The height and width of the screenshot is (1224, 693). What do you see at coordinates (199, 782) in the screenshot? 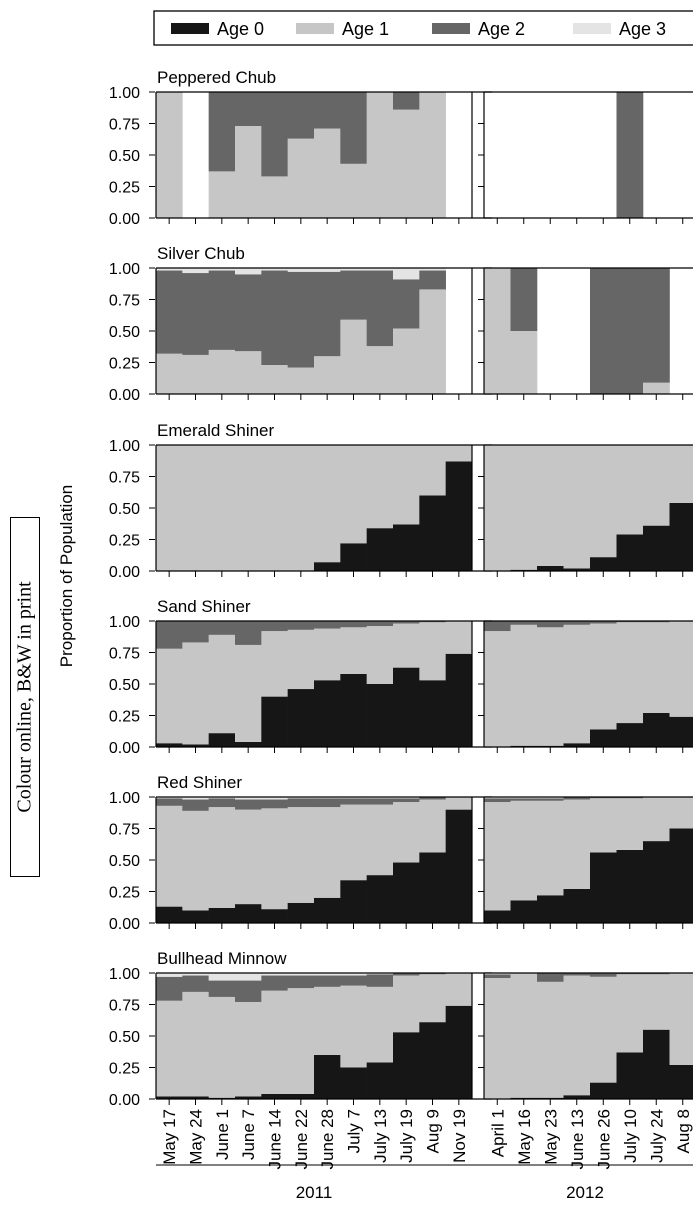
I see `panel-title: Red Shiner` at bounding box center [199, 782].